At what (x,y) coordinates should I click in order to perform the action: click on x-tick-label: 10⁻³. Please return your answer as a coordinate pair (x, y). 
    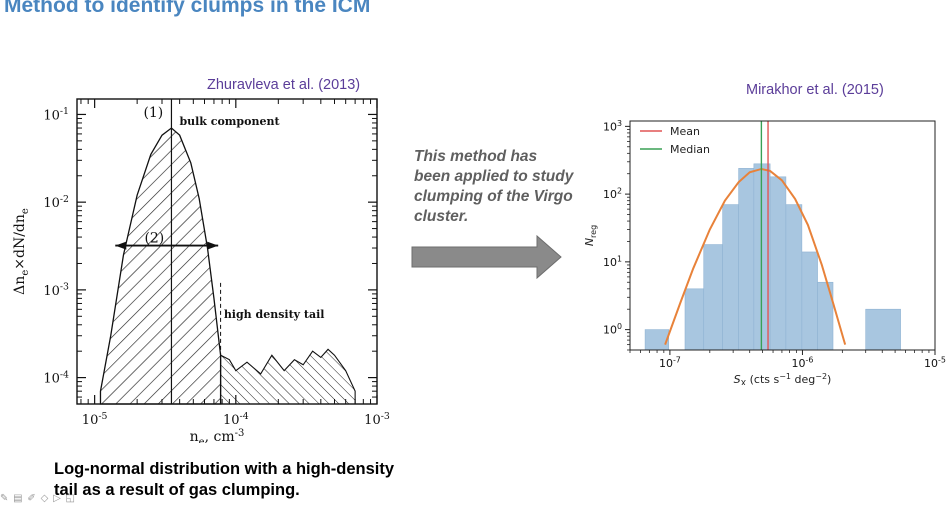
    Looking at the image, I should click on (377, 419).